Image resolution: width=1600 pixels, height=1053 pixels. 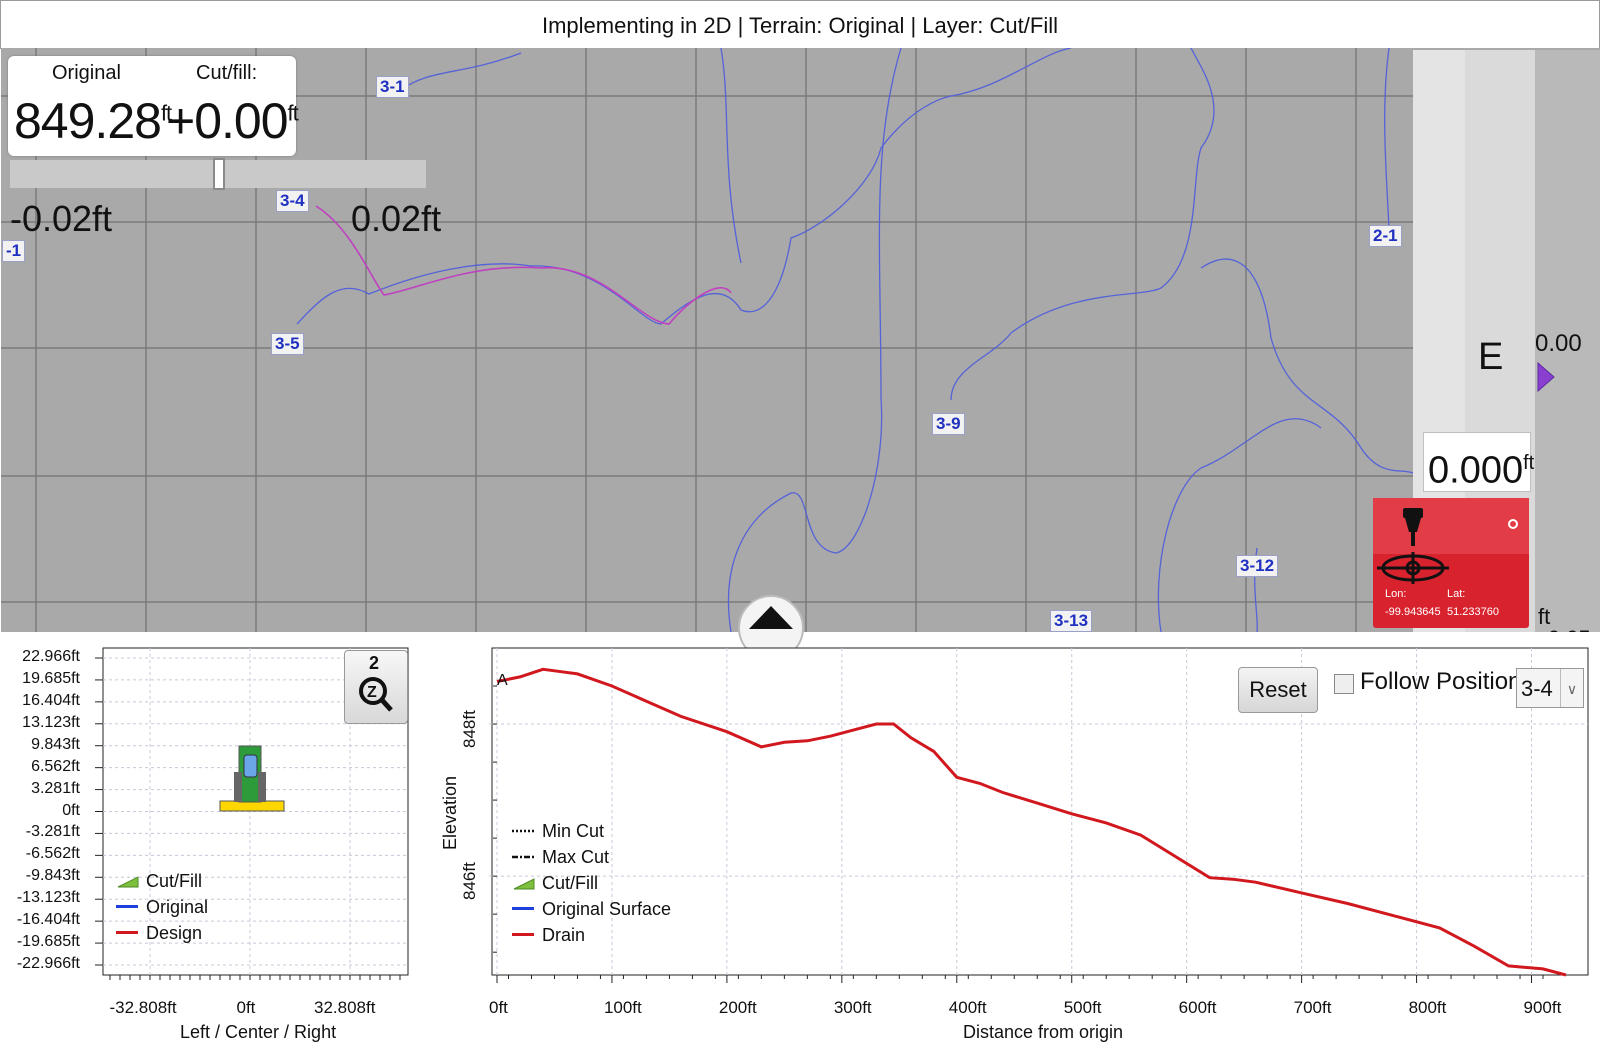 I want to click on zoom-icon: Z, so click(x=376, y=694).